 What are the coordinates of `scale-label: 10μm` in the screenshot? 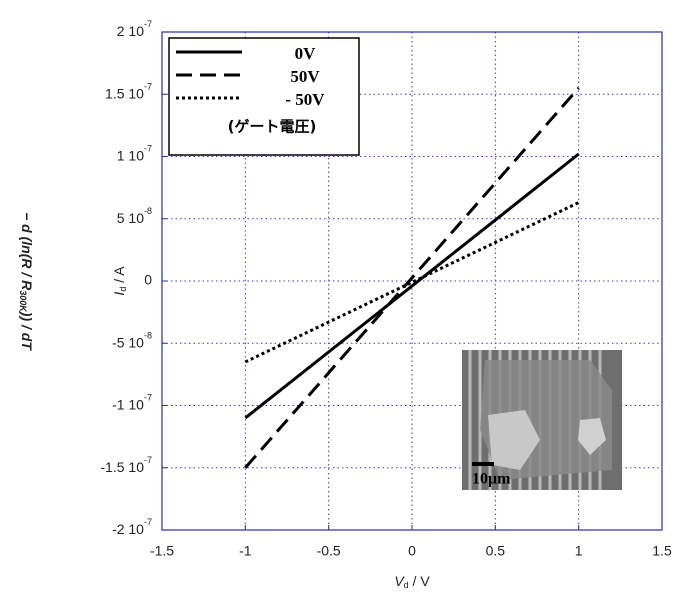 It's located at (491, 479).